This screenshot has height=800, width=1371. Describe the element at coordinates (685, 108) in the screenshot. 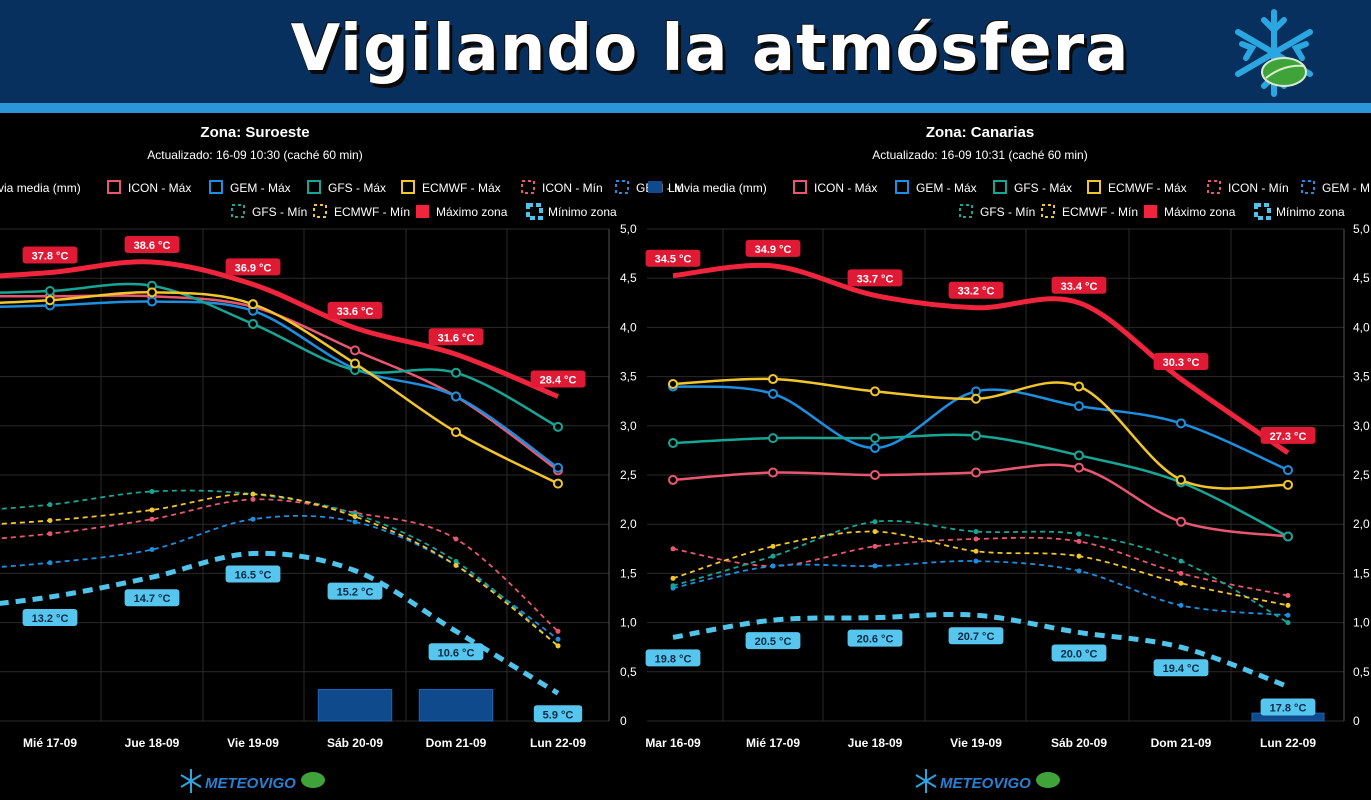

I see `header-divider` at that location.